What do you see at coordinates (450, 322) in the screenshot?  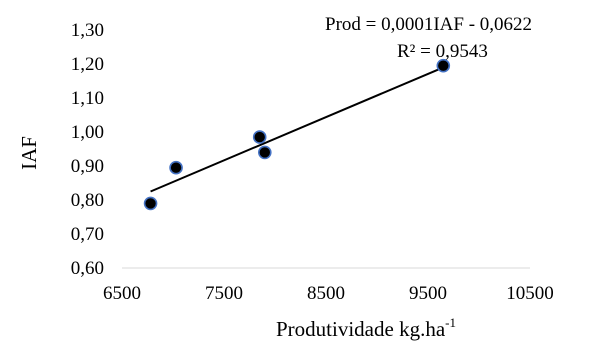 I see `x-axis-title-superscript: -1` at bounding box center [450, 322].